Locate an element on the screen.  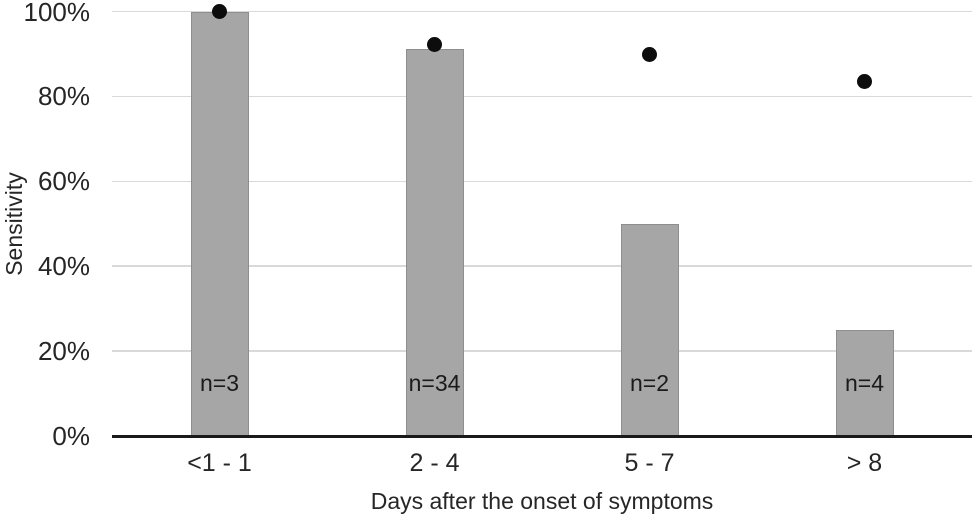
y-tick-label: 0% is located at coordinates (71, 436).